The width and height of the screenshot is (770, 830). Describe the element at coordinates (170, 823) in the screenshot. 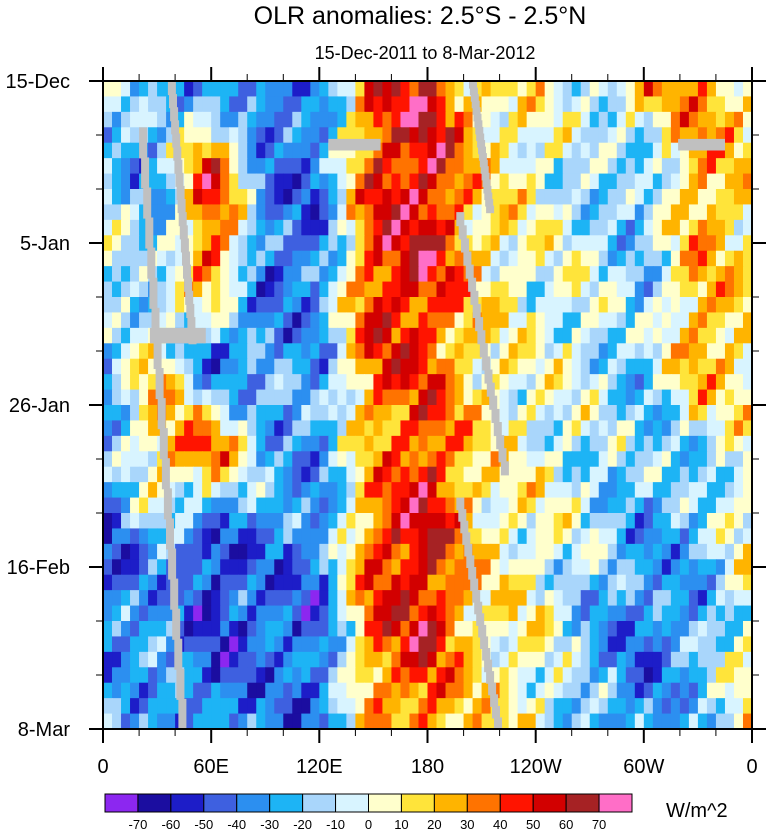

I see `colorbar-label: -60` at that location.